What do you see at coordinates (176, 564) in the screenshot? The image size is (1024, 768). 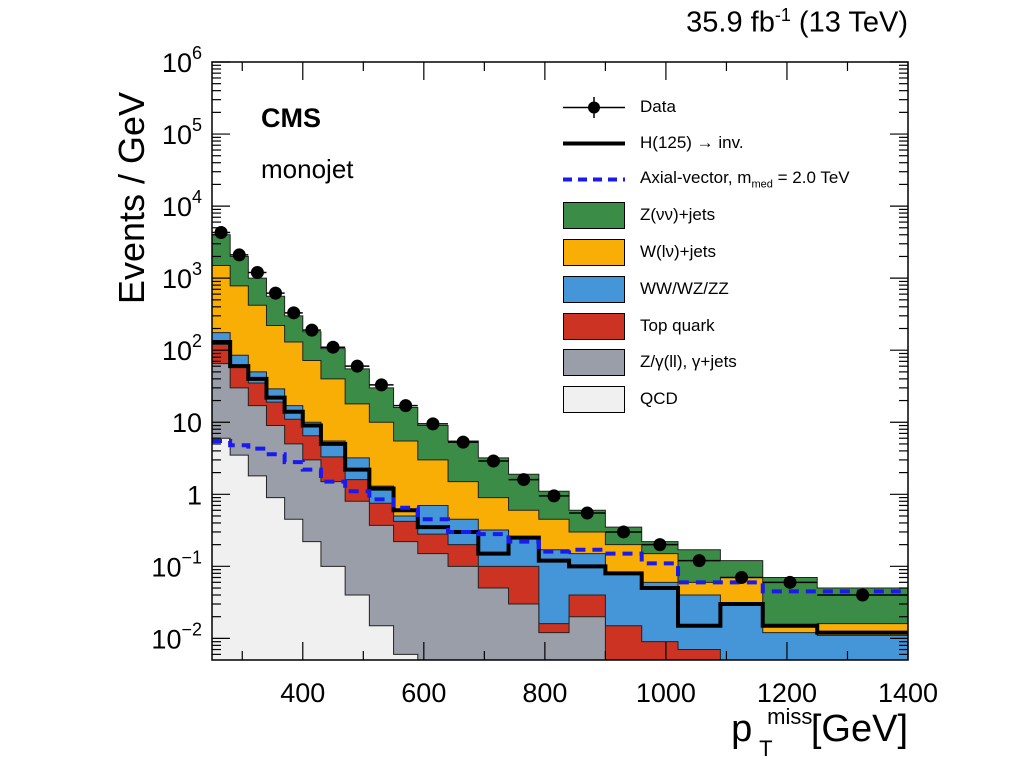 I see `y-tick-label: 10⁻¹` at bounding box center [176, 564].